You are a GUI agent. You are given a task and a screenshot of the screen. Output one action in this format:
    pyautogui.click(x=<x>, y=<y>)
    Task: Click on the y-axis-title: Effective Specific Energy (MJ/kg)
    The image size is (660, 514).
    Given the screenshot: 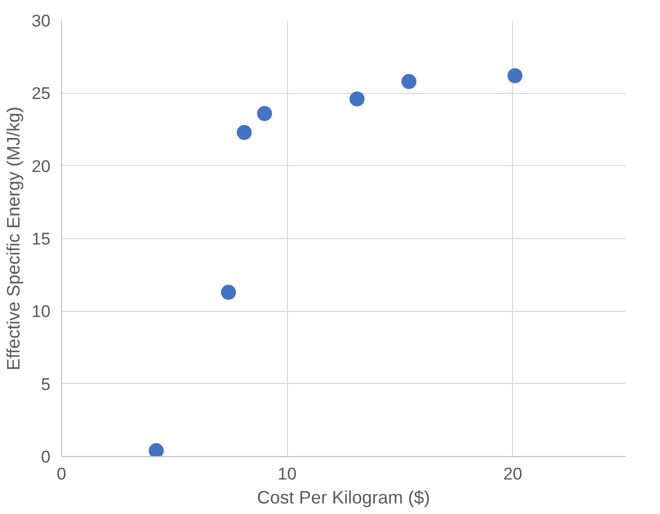 What is the action you would take?
    pyautogui.click(x=14, y=238)
    